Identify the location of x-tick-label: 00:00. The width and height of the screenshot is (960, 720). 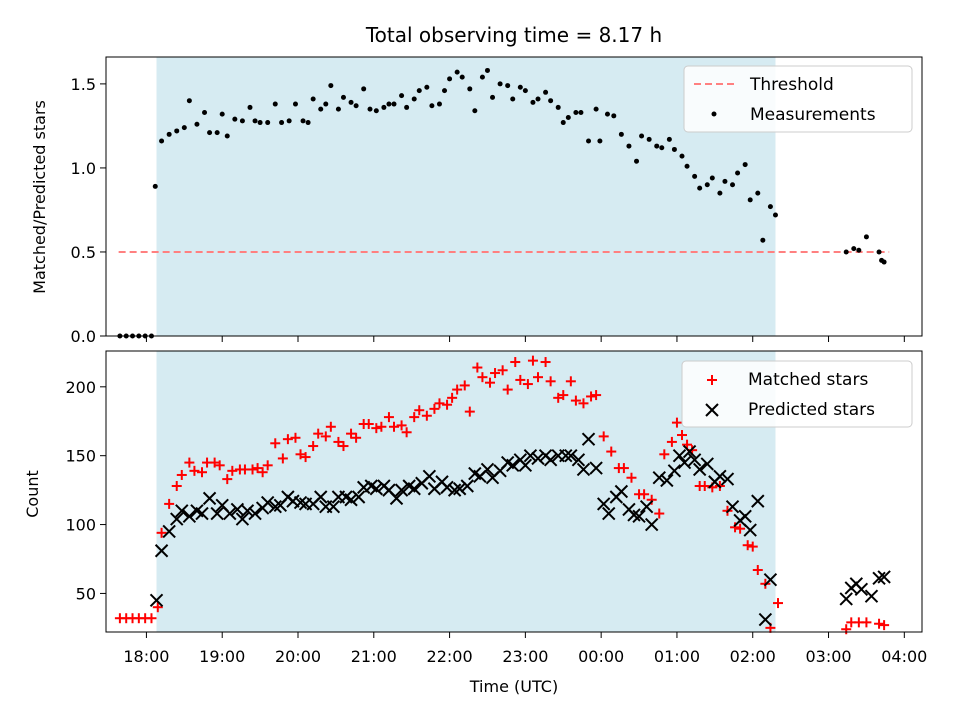
(601, 656).